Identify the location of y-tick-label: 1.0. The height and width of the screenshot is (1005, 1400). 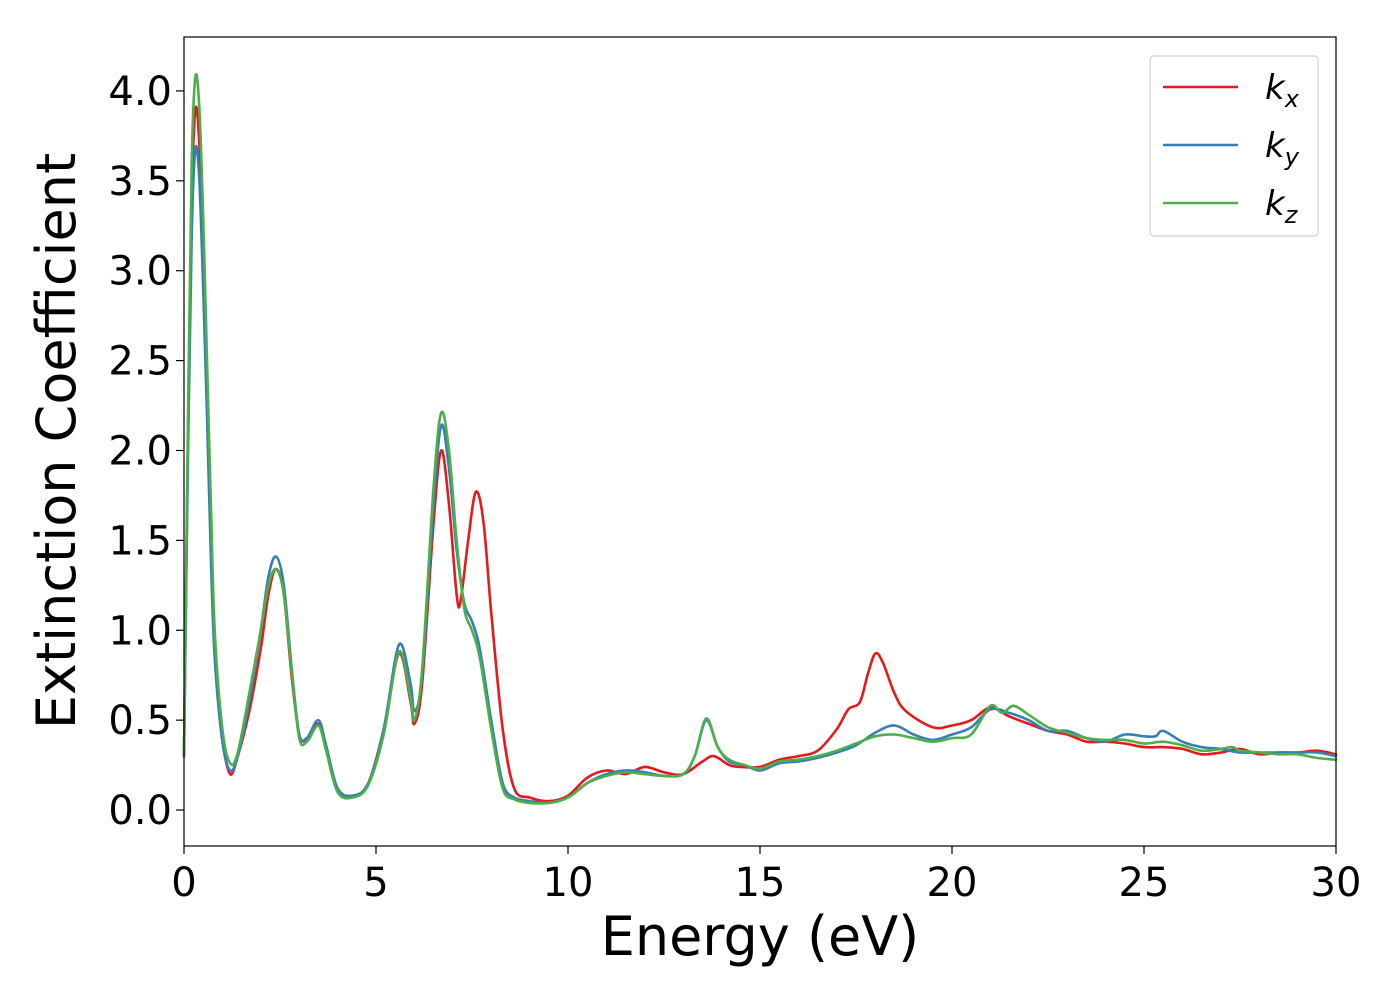
(140, 631).